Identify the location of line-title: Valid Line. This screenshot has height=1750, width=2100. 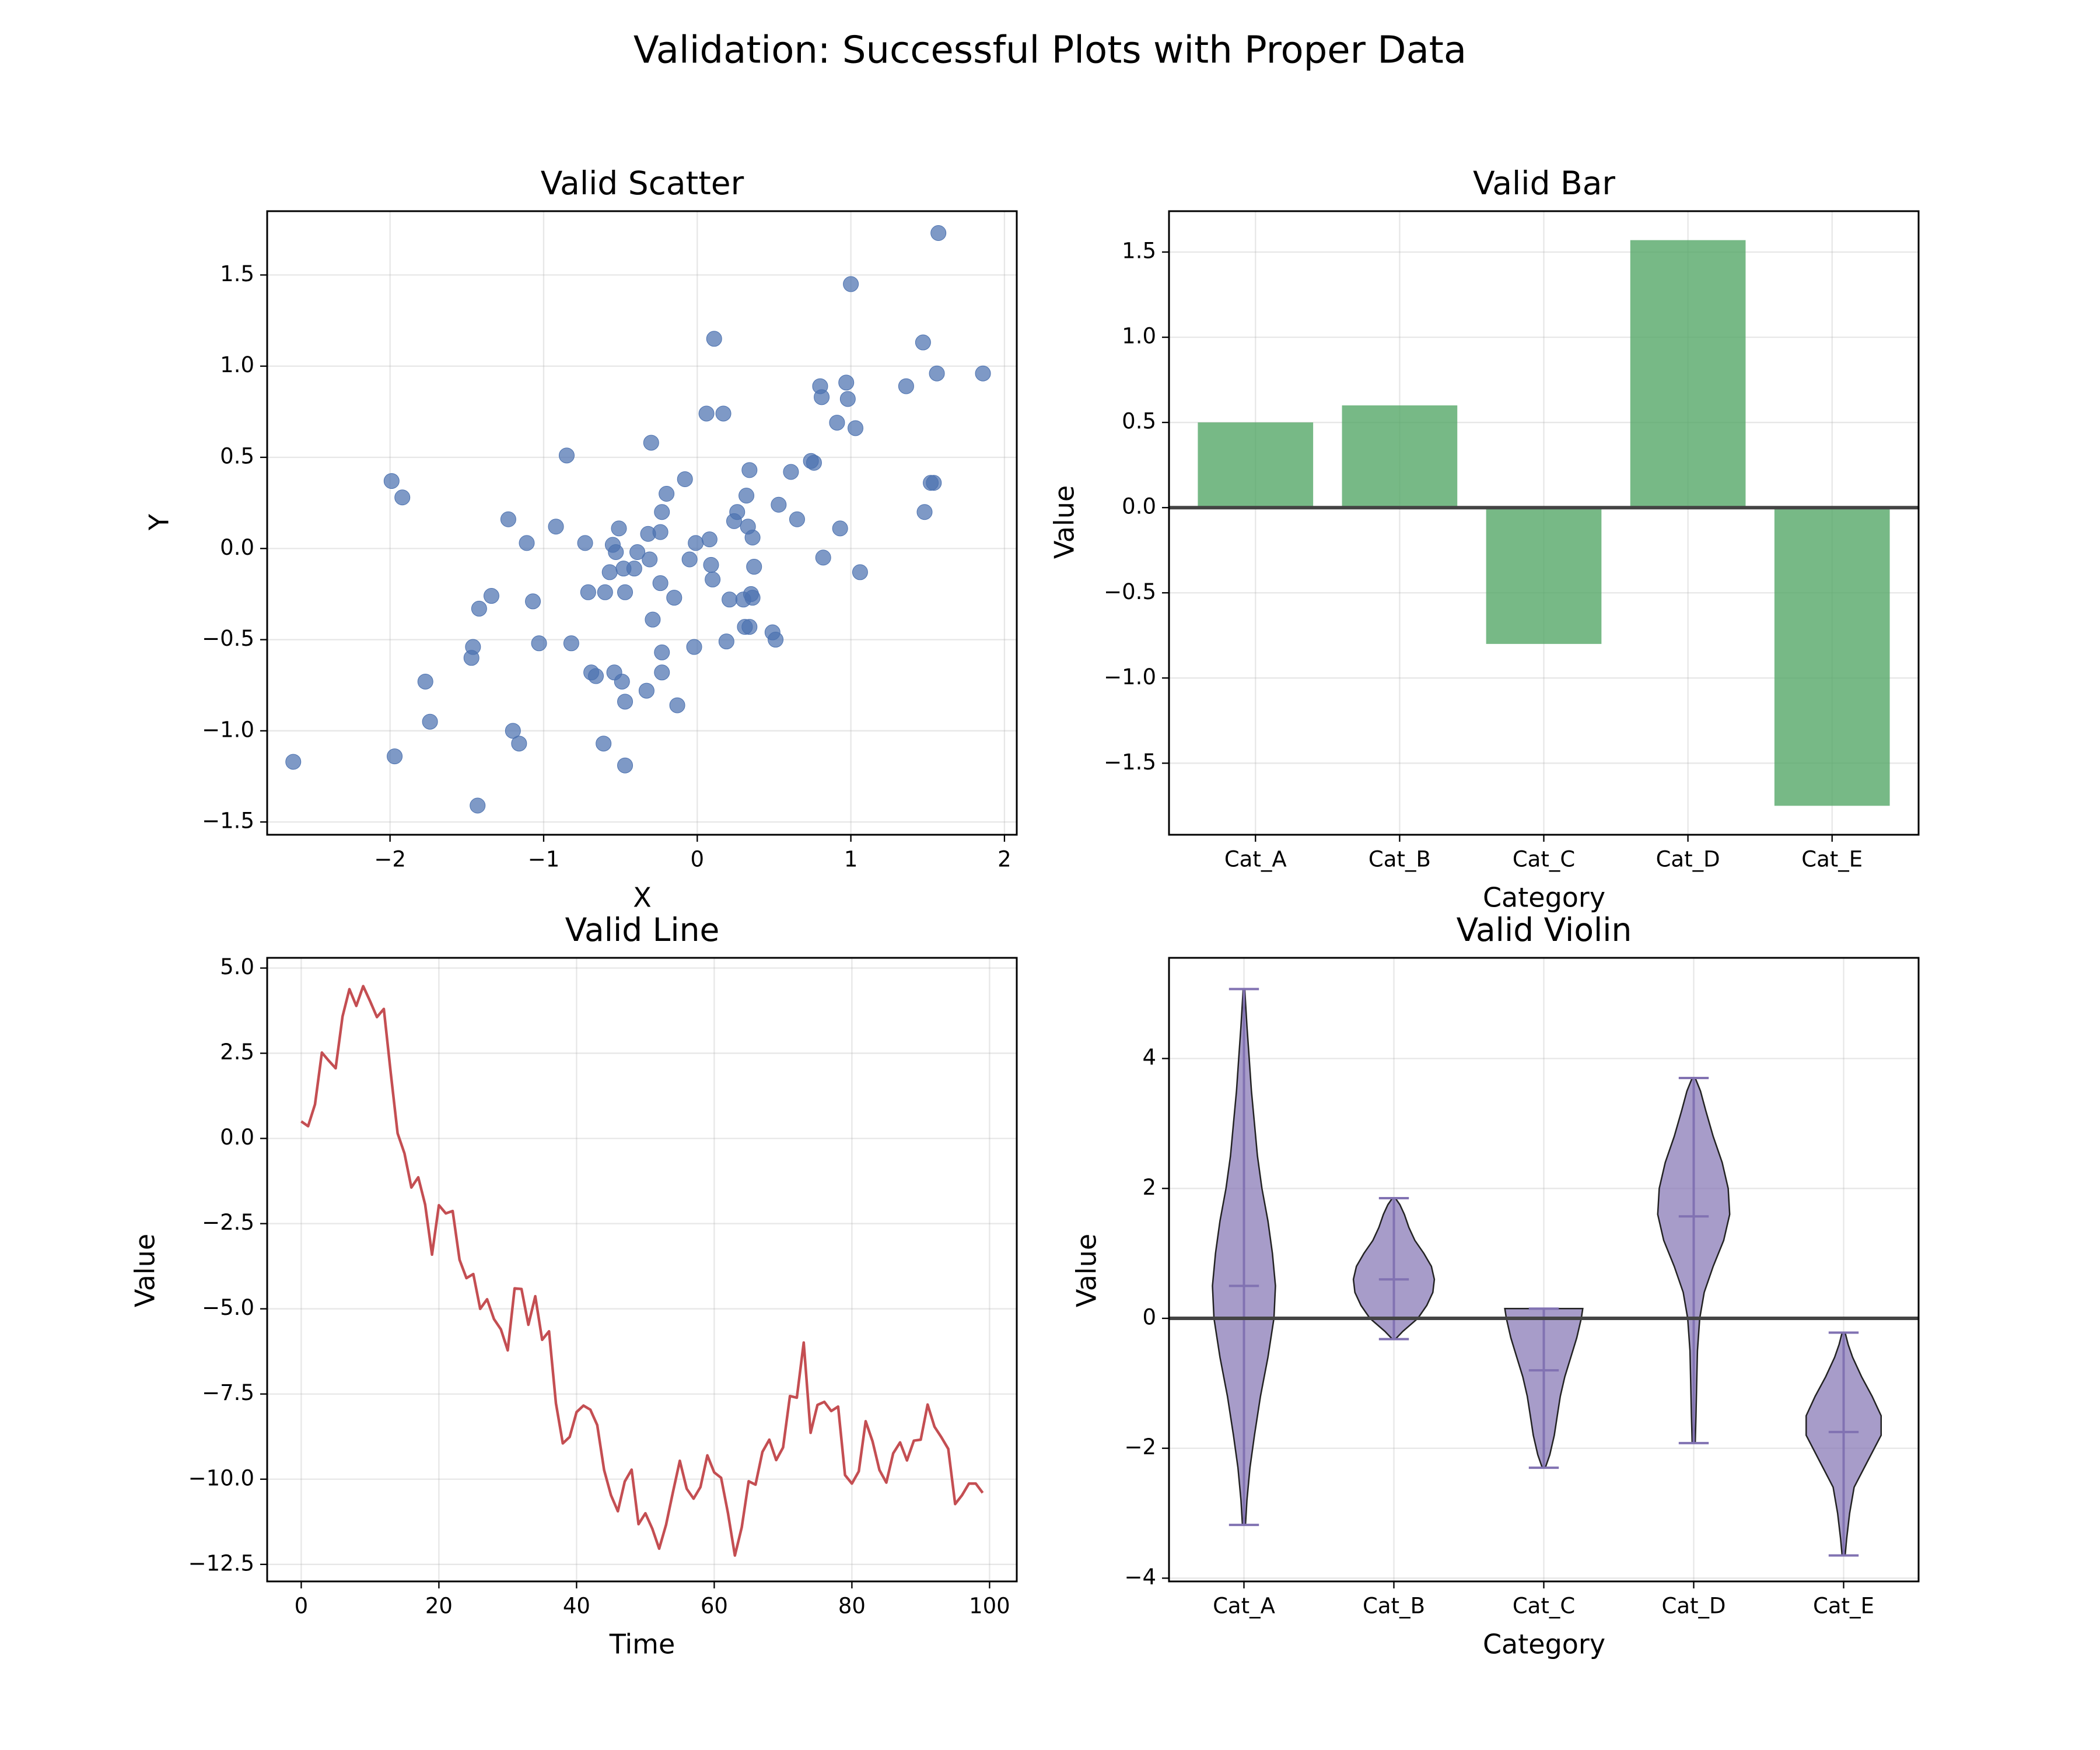
(642, 930).